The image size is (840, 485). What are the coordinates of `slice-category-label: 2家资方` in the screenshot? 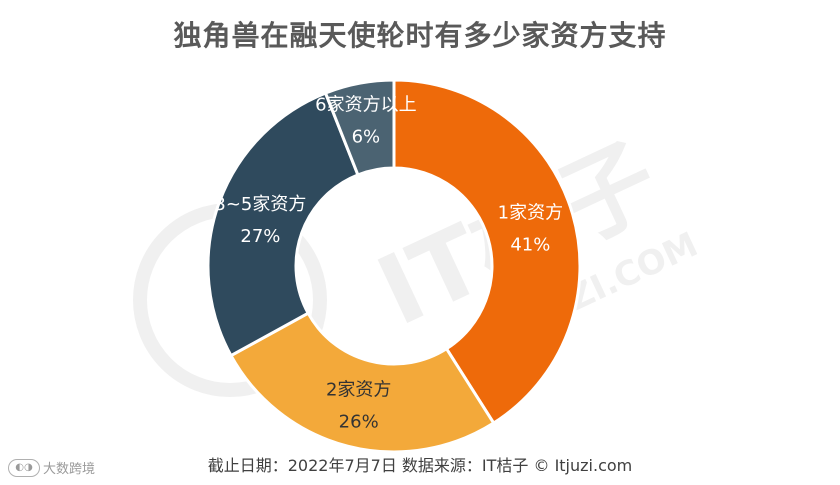 It's located at (358, 390).